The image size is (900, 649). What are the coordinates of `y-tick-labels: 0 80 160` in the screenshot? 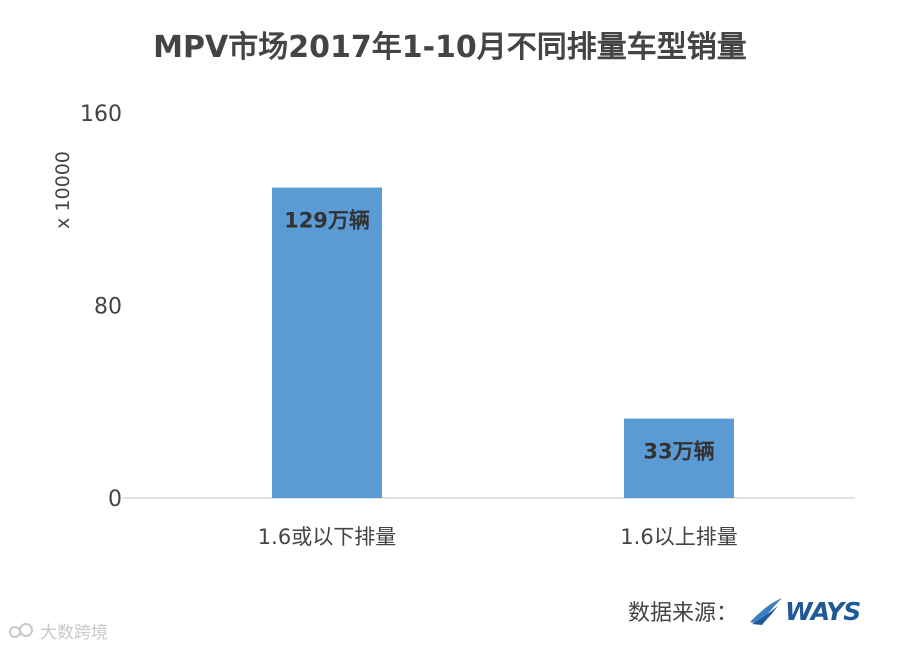 It's located at (101, 307).